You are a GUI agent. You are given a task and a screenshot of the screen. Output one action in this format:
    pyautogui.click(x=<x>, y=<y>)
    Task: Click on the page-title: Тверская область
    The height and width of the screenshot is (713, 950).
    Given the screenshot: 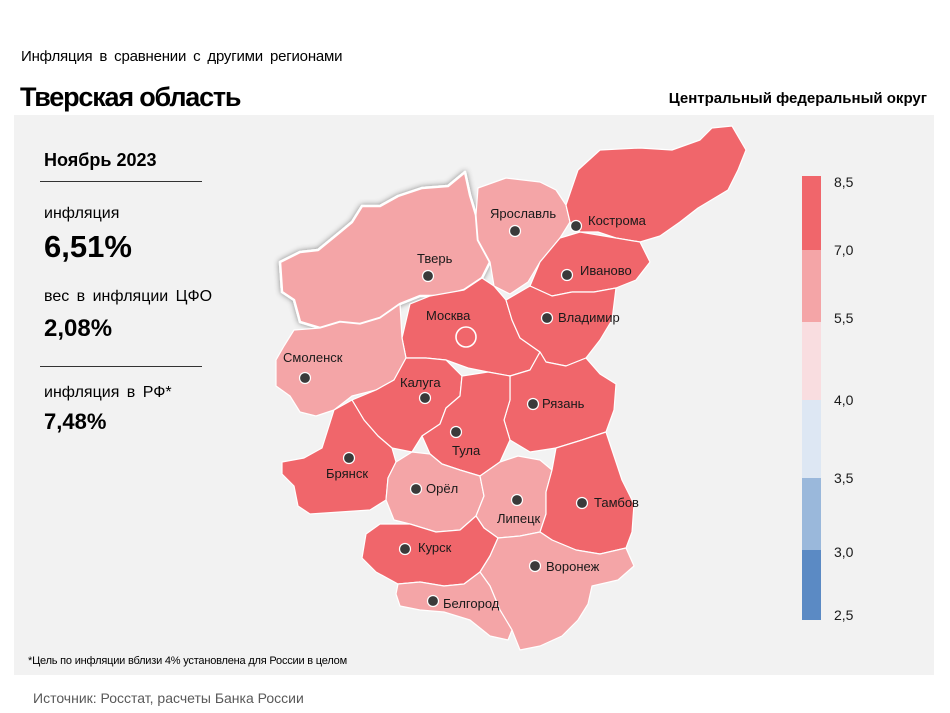 What is the action you would take?
    pyautogui.click(x=131, y=97)
    